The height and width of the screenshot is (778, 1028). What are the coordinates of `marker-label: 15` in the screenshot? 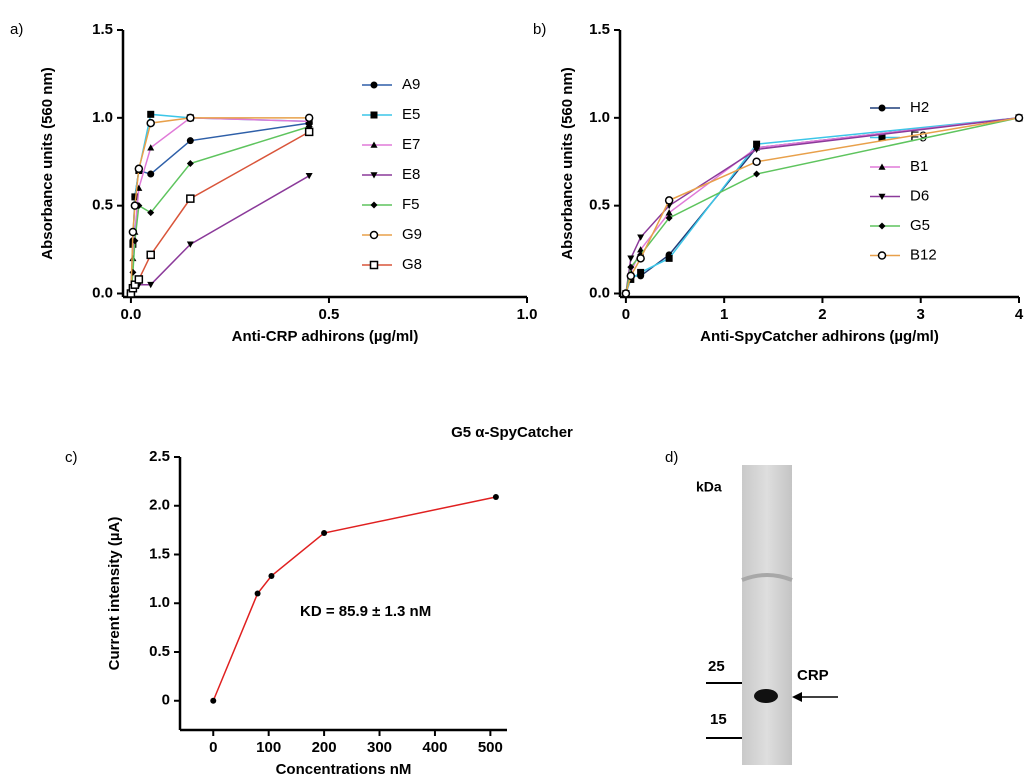 It's located at (718, 719).